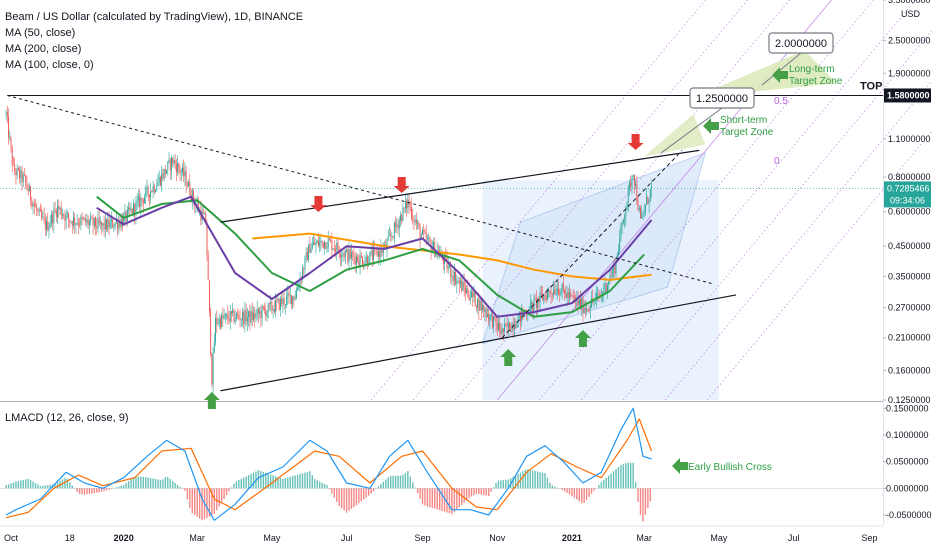 Image resolution: width=932 pixels, height=550 pixels. What do you see at coordinates (907, 200) in the screenshot?
I see `bar-countdown: 09:34:06` at bounding box center [907, 200].